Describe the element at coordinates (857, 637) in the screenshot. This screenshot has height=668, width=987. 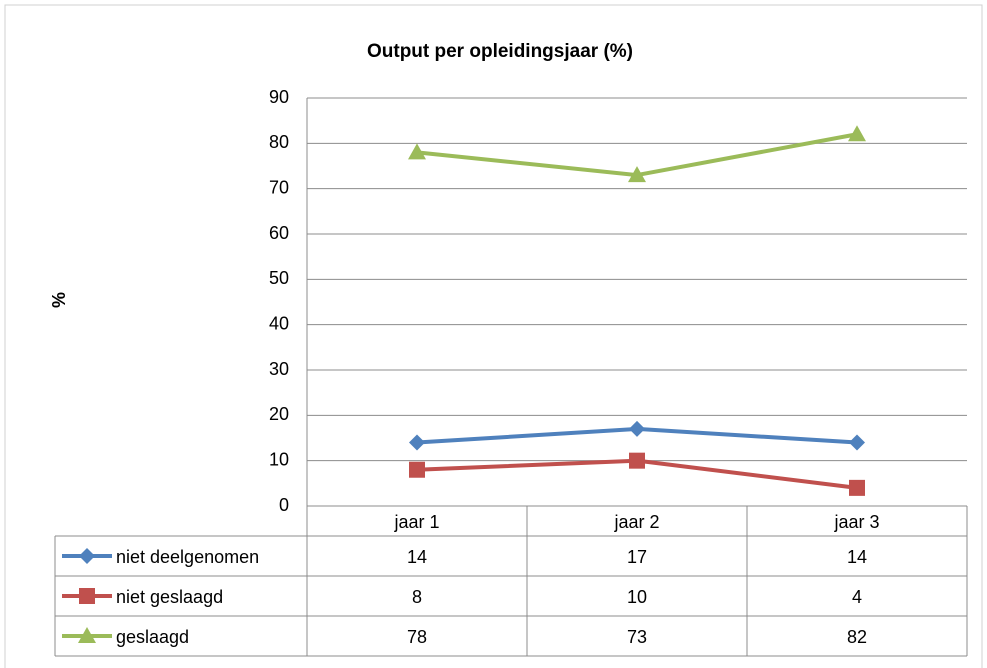
I see `table-value: 82` at that location.